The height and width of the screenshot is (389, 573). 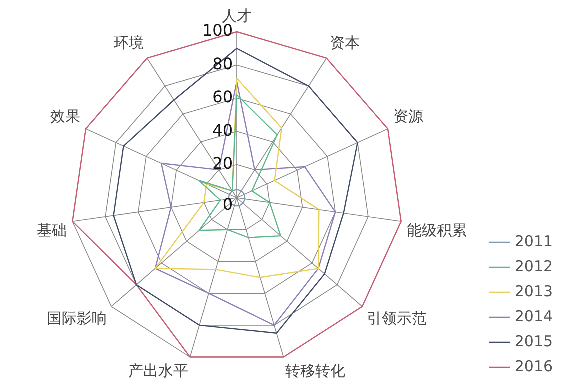 What do you see at coordinates (437, 230) in the screenshot?
I see `spoke-label: 能级积累` at bounding box center [437, 230].